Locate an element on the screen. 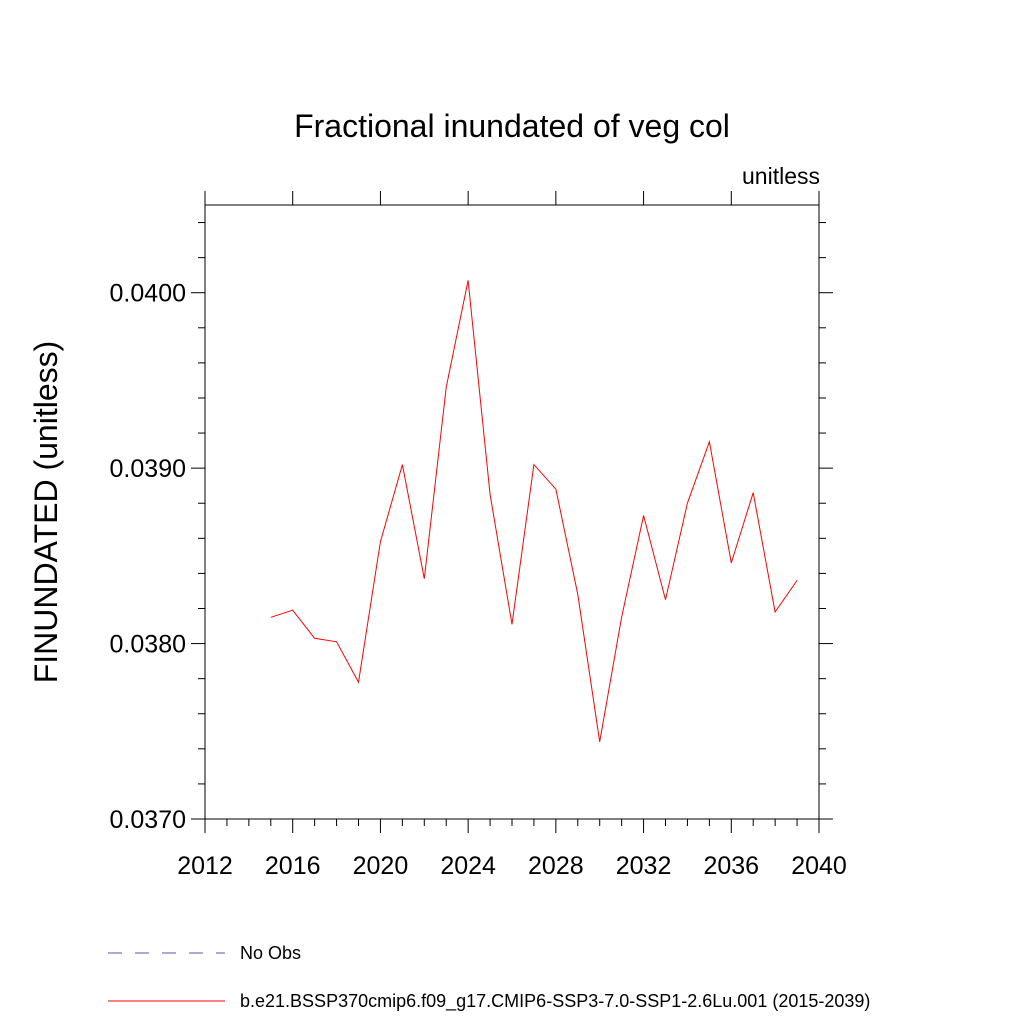 The image size is (1024, 1024). y-tick-label: 0.0390 is located at coordinates (148, 469).